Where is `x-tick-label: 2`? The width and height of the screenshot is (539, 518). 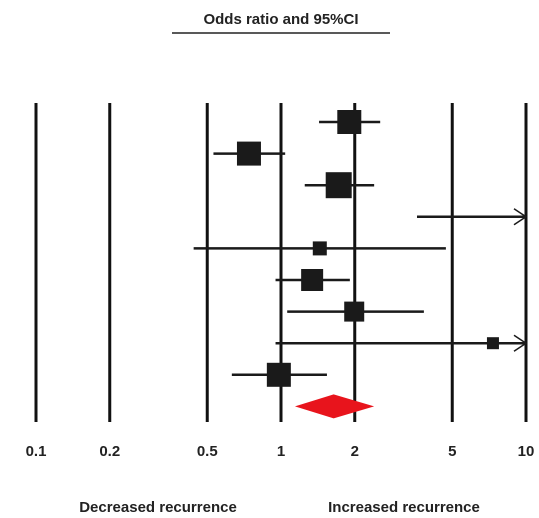
x-tick-label: 2 is located at coordinates (355, 451).